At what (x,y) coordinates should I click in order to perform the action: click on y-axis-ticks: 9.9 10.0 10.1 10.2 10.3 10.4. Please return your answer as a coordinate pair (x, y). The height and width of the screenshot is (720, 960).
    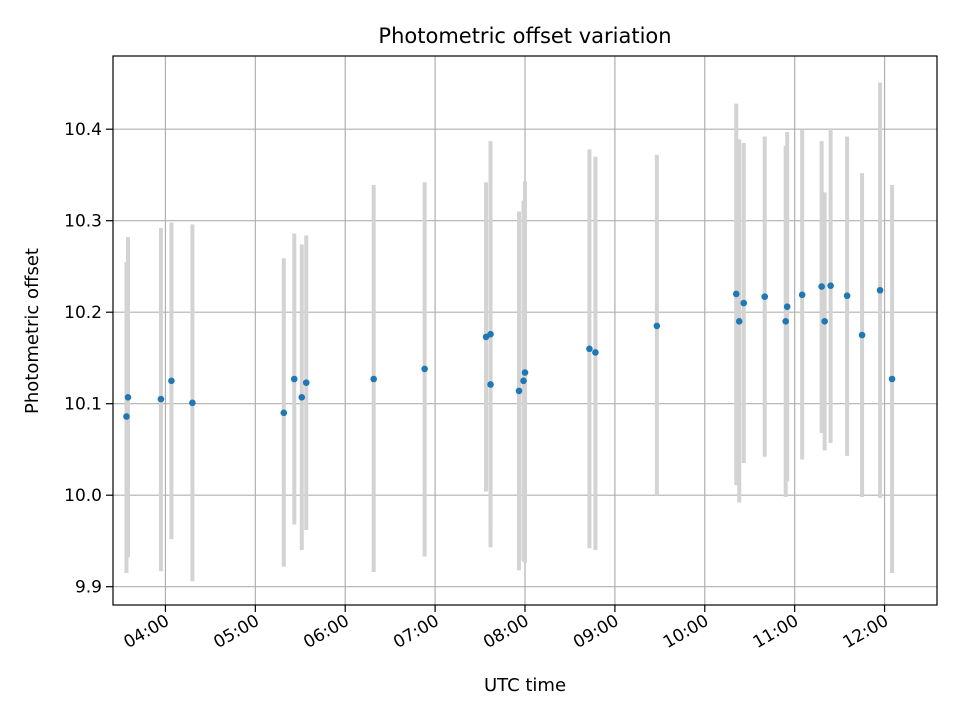
    Looking at the image, I should click on (88, 359).